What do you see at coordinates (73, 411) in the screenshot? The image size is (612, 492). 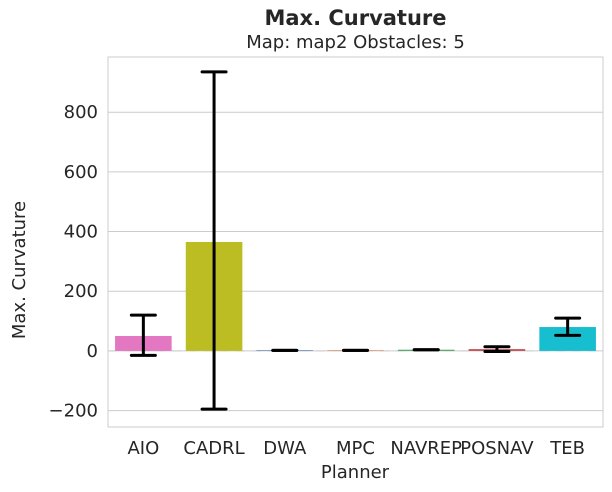 I see `y-tick-label: −200` at bounding box center [73, 411].